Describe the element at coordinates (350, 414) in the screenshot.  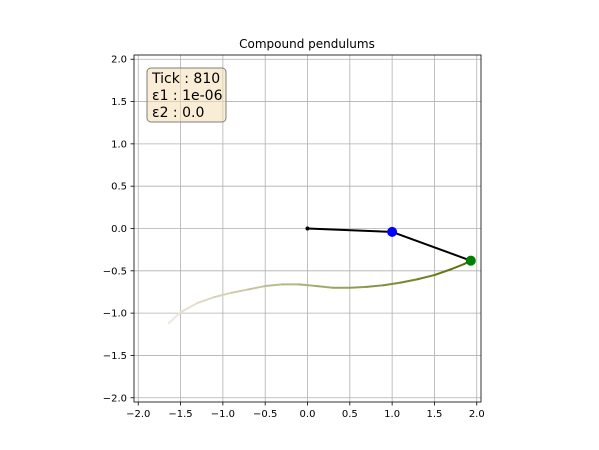
I see `x-tick-label: 0.5` at that location.